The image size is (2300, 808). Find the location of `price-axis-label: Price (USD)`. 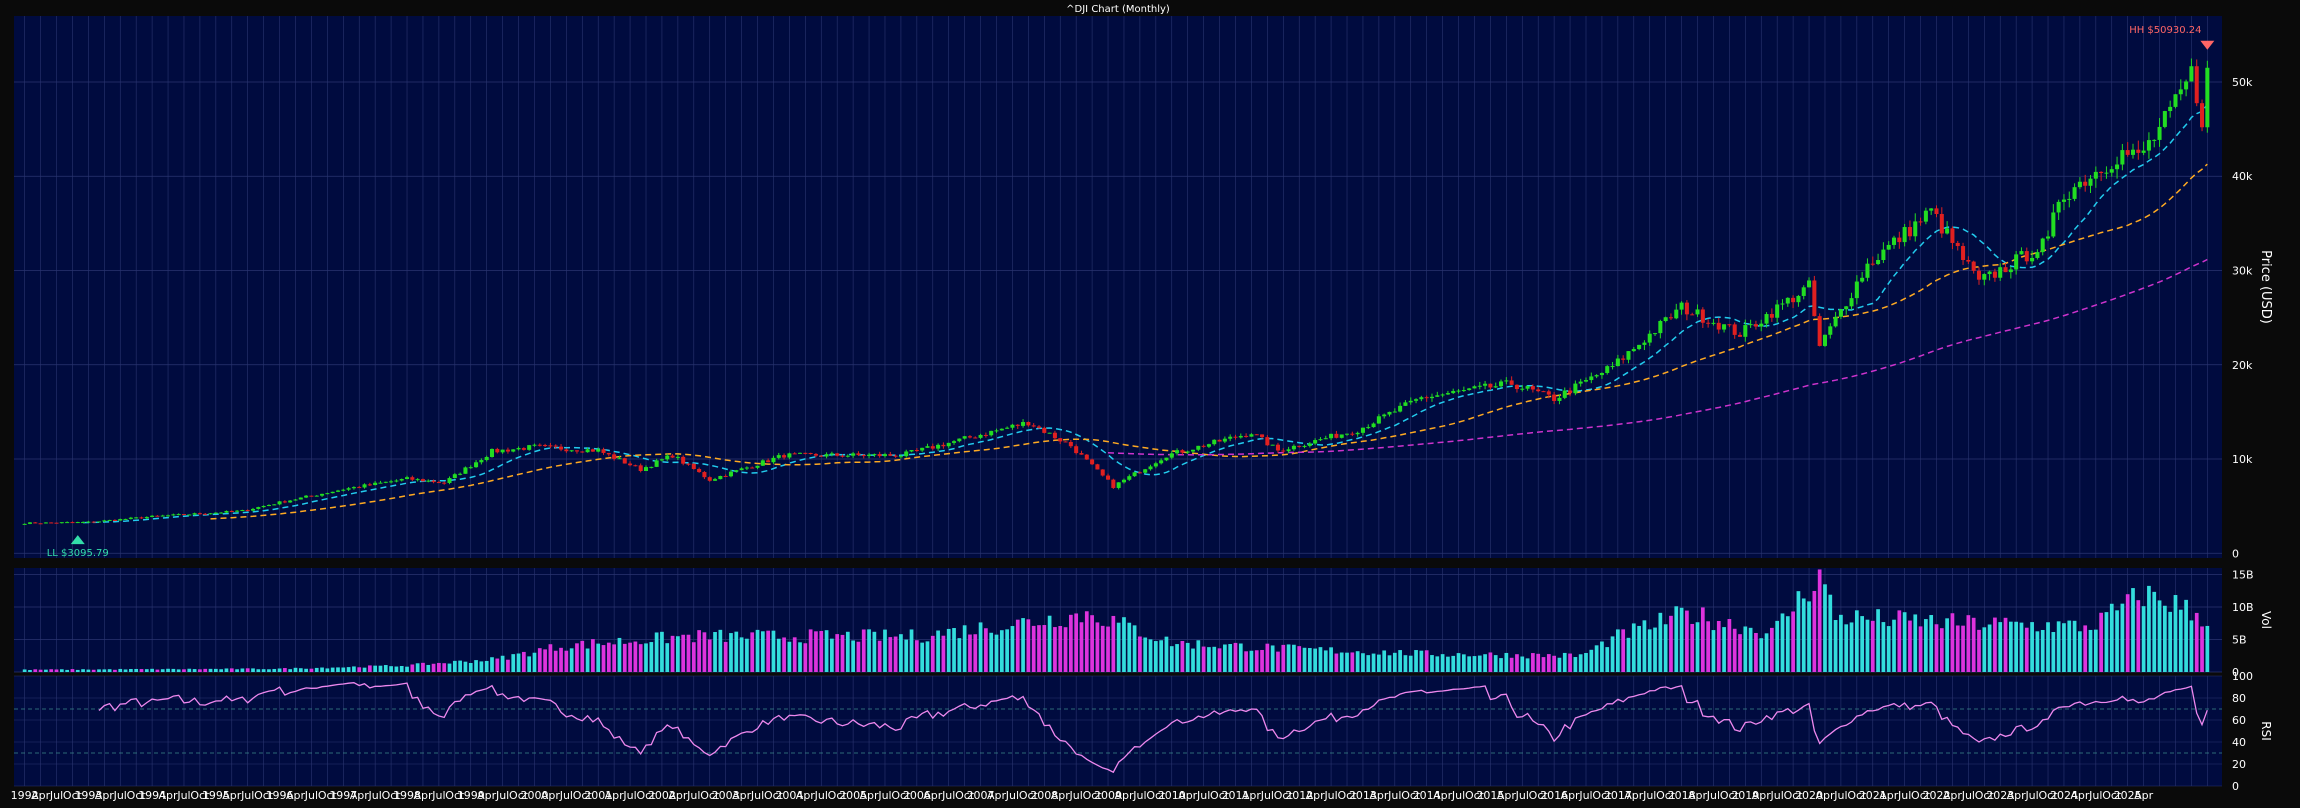

price-axis-label: Price (USD) is located at coordinates (2265, 287).